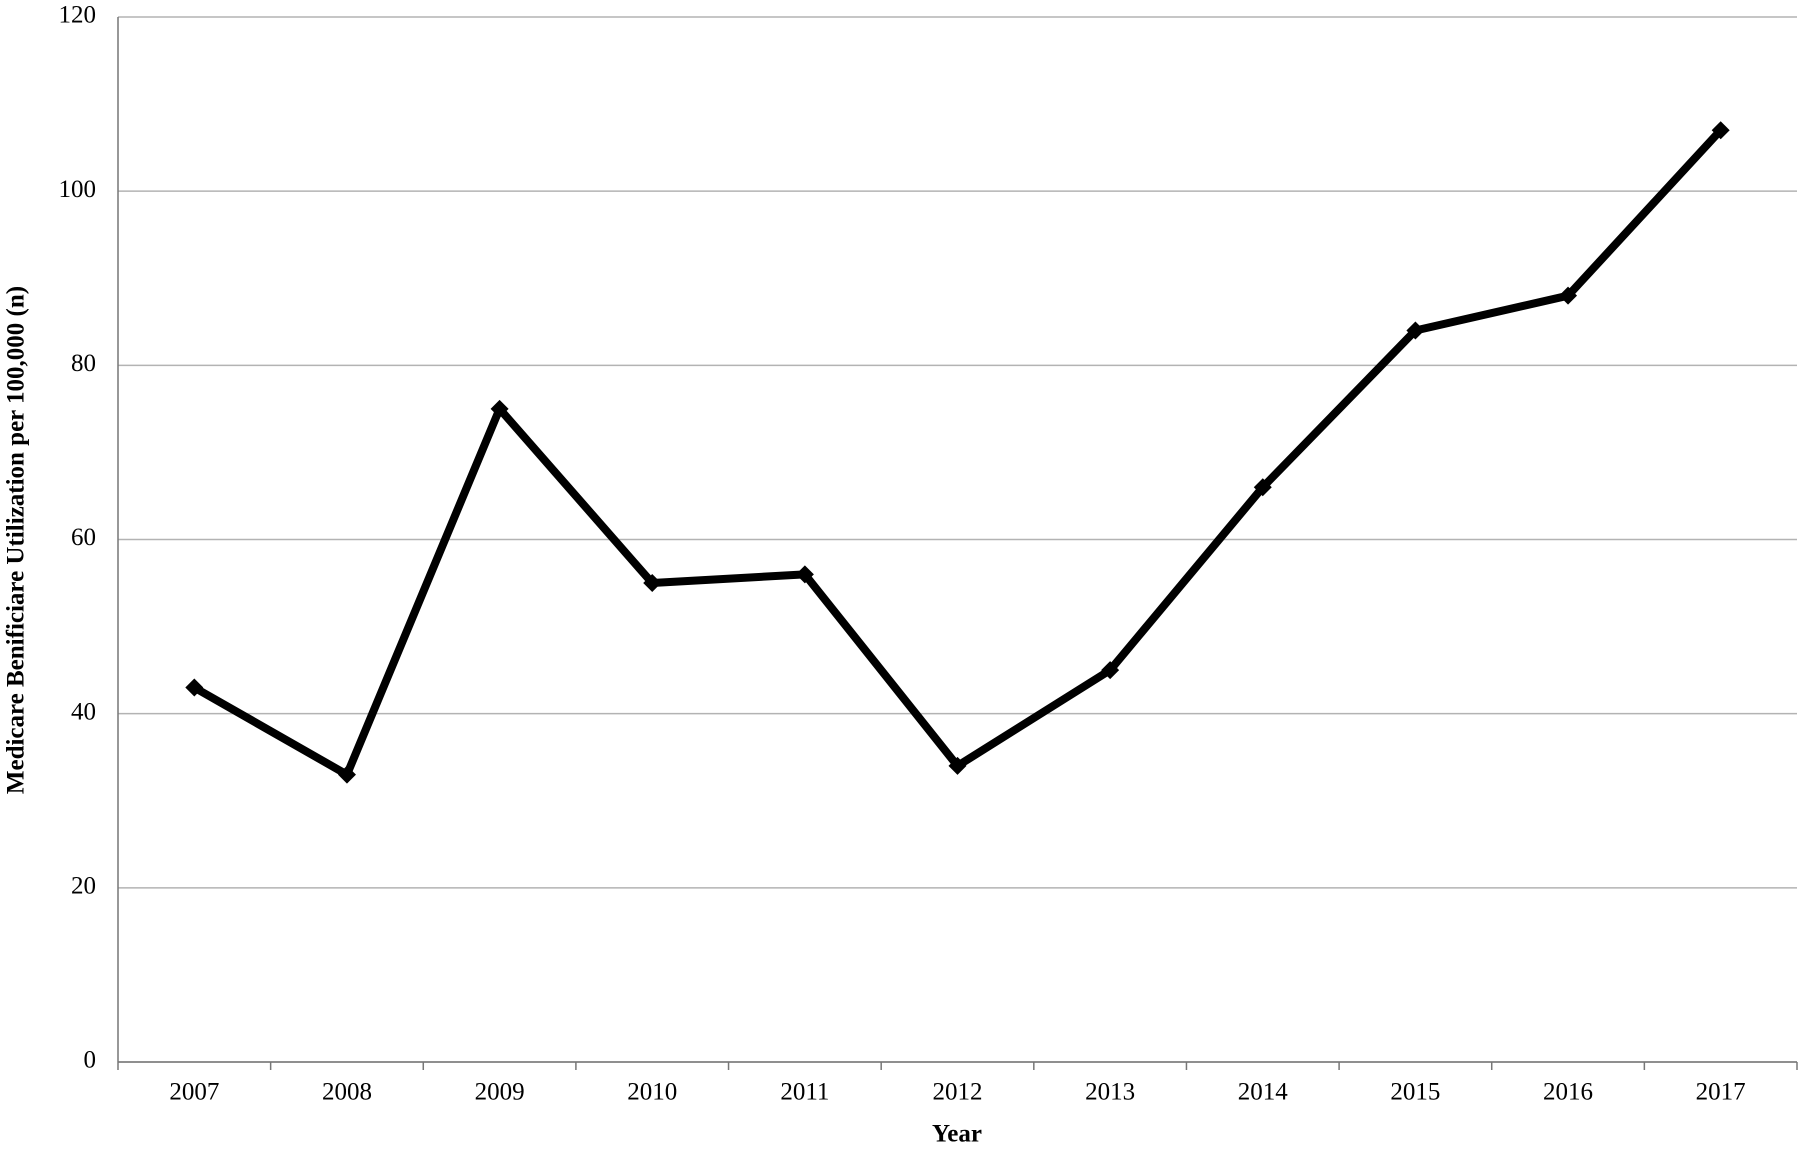 The image size is (1800, 1150). I want to click on x-tick-label: 2010, so click(652, 1092).